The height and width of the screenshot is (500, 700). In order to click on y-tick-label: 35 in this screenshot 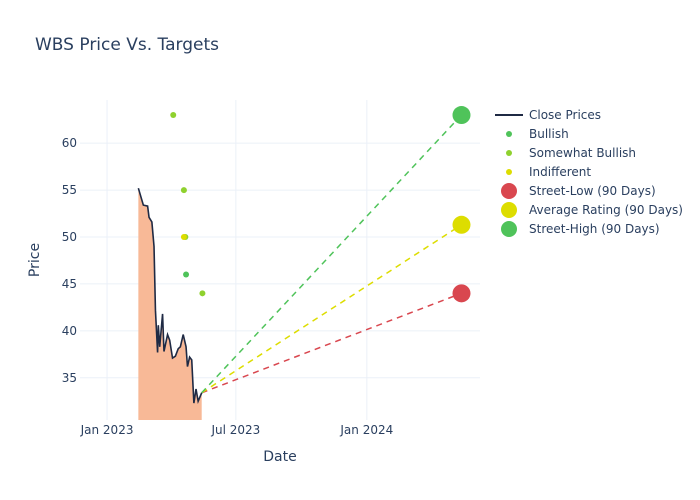, I will do `click(69, 378)`.